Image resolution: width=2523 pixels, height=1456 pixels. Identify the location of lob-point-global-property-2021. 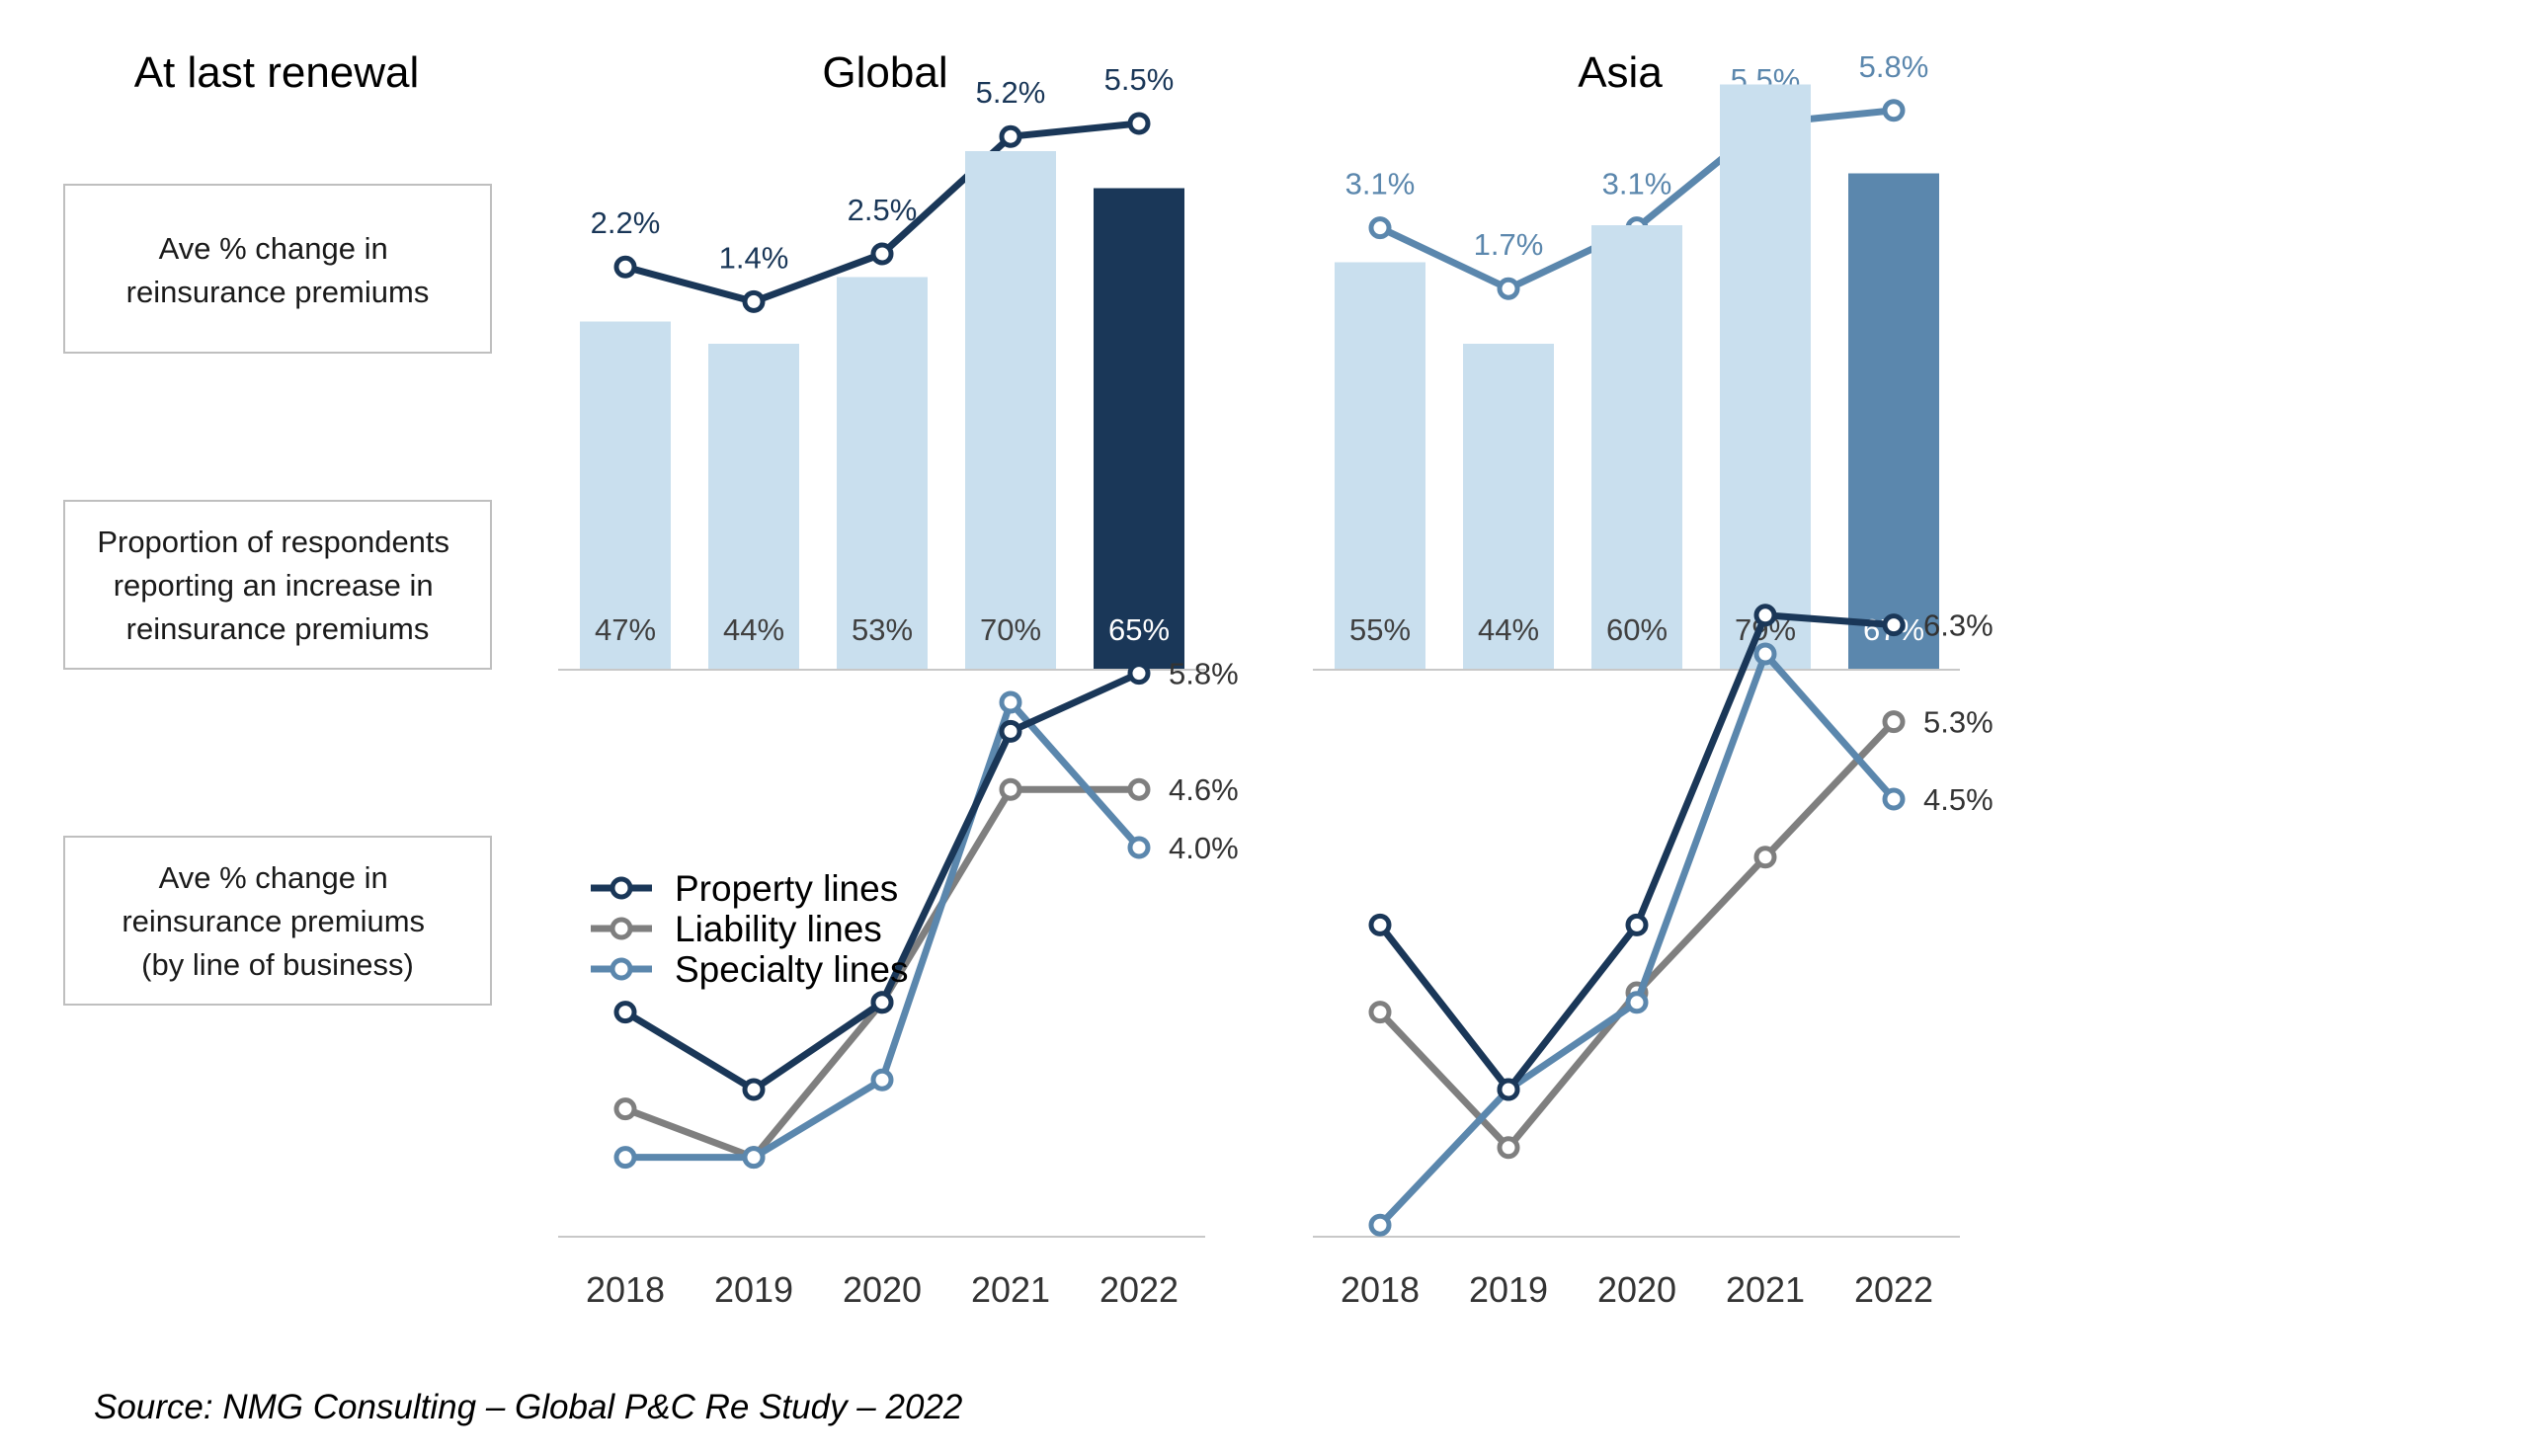
(1010, 731).